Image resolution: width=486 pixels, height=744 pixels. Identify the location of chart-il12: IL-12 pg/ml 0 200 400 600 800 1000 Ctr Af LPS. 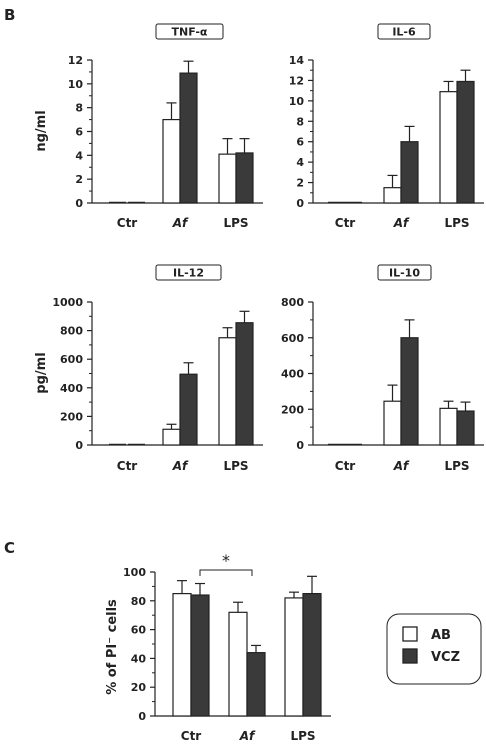
(148, 368).